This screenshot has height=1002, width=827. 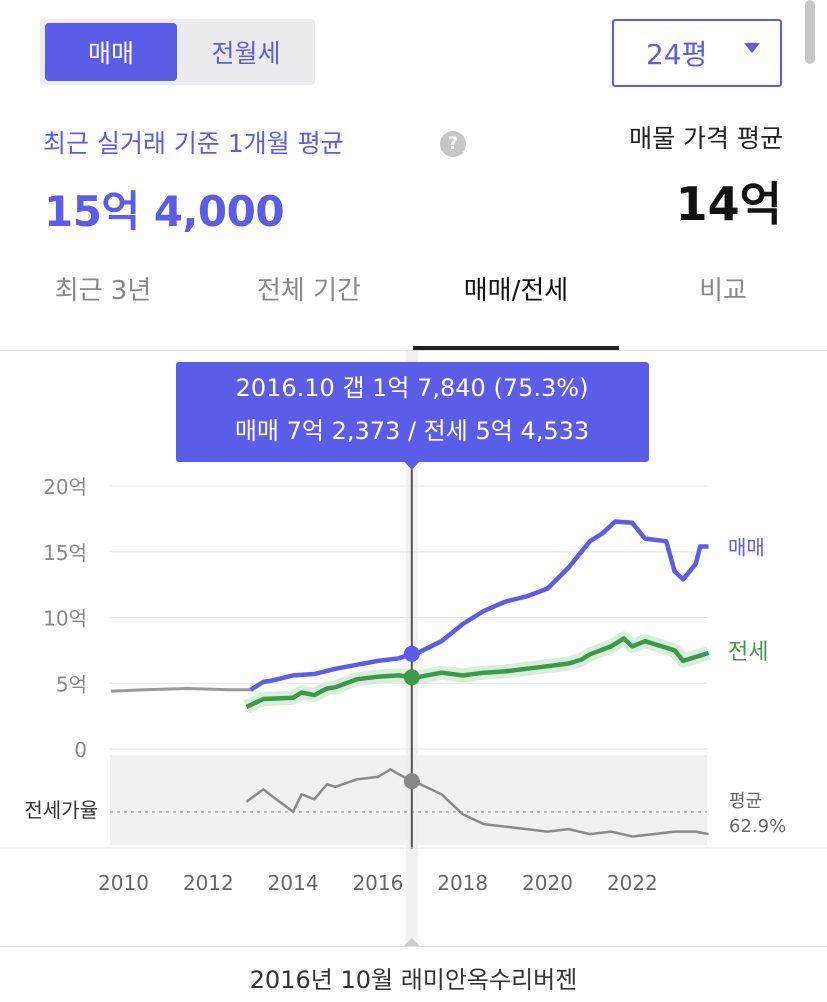 What do you see at coordinates (746, 547) in the screenshot?
I see `sale-series-label: 매매` at bounding box center [746, 547].